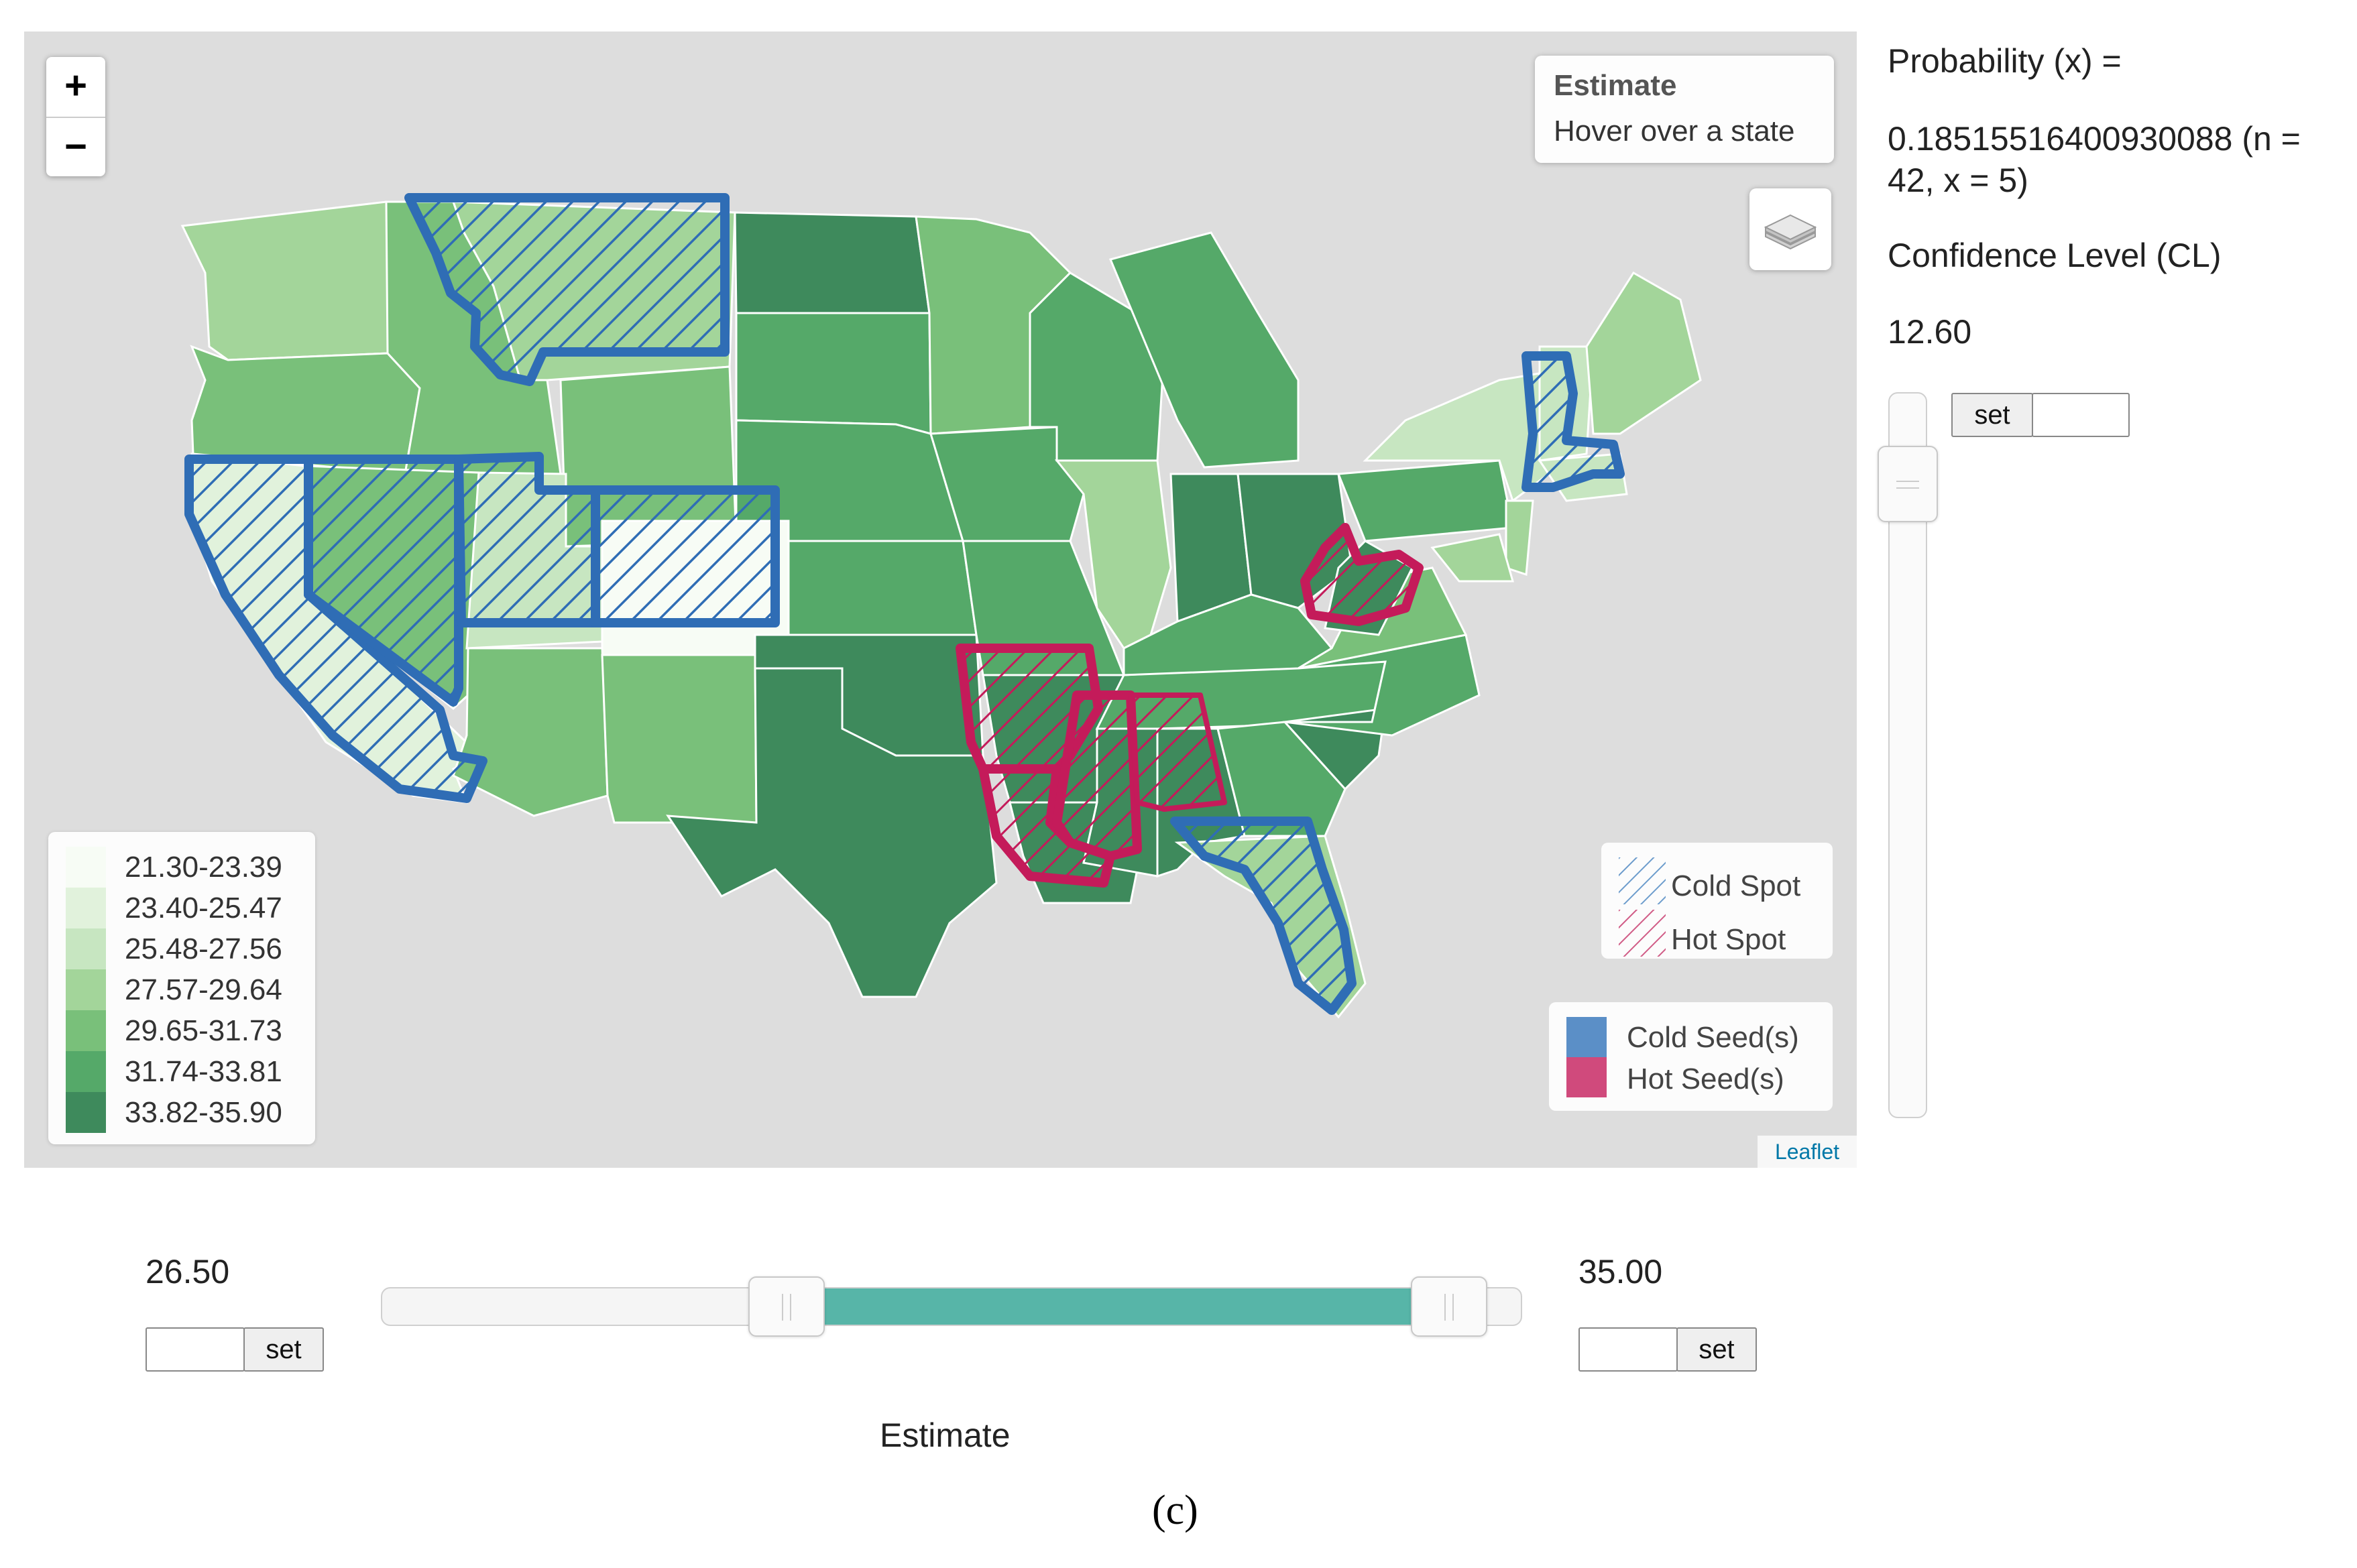 The width and height of the screenshot is (2357, 1568). What do you see at coordinates (530, 732) in the screenshot?
I see `state-arizona` at bounding box center [530, 732].